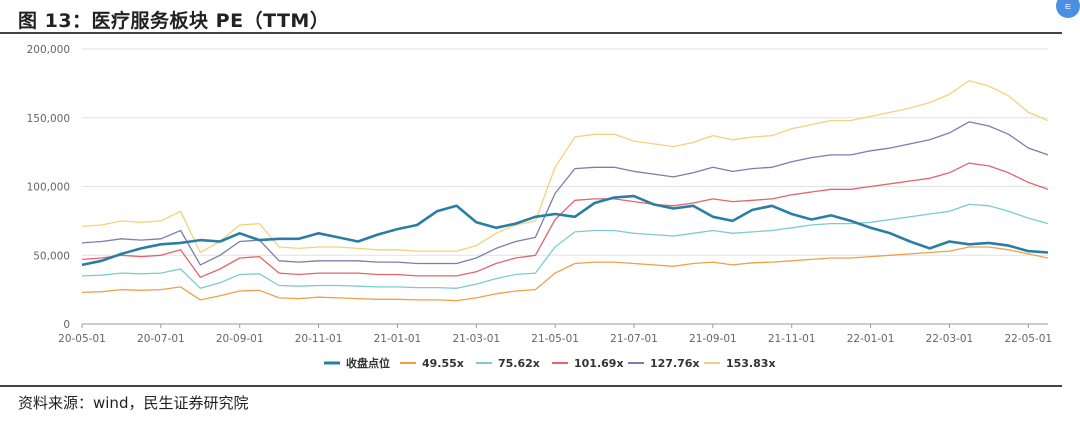  What do you see at coordinates (555, 339) in the screenshot?
I see `x-tick-label: 21-05-01` at bounding box center [555, 339].